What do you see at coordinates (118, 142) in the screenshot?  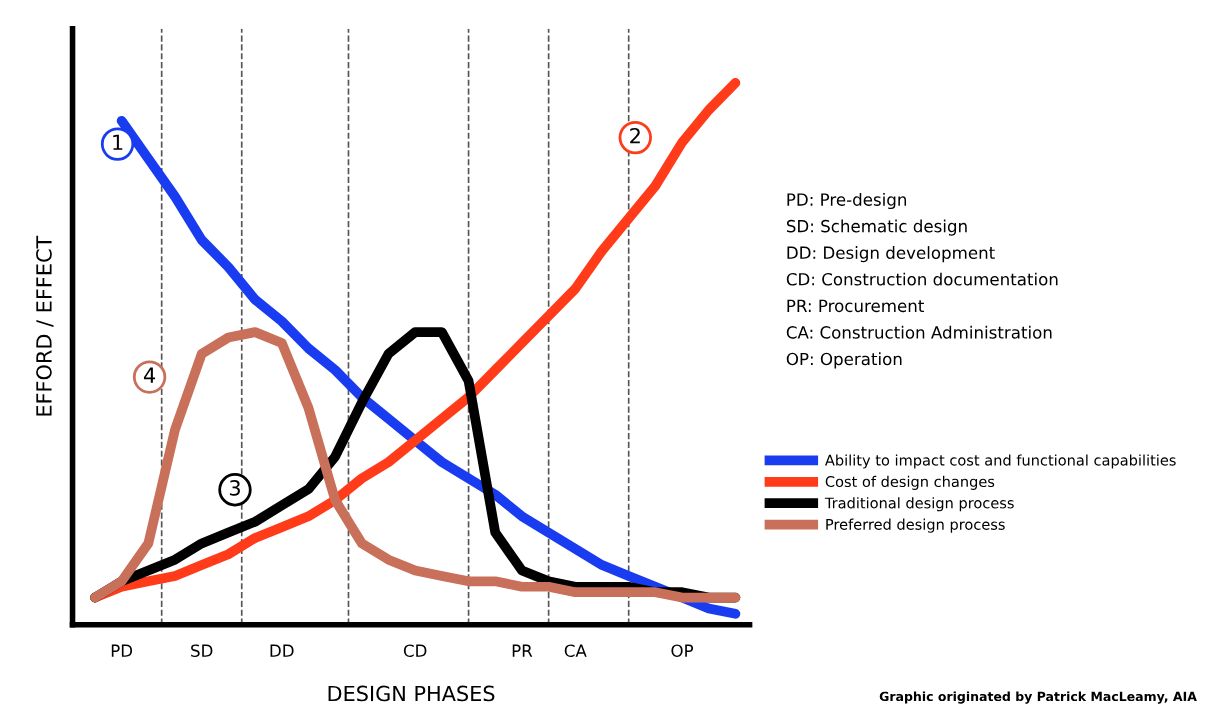 I see `annotation: 1` at bounding box center [118, 142].